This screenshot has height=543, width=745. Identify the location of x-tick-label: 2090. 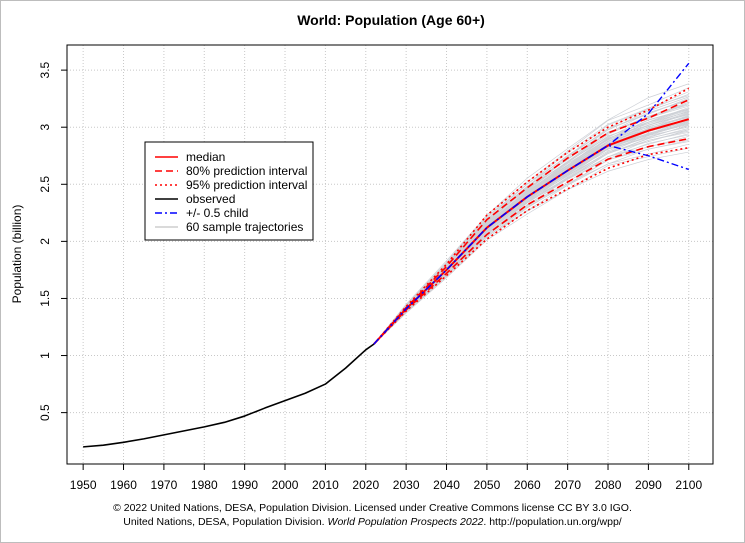
(648, 485).